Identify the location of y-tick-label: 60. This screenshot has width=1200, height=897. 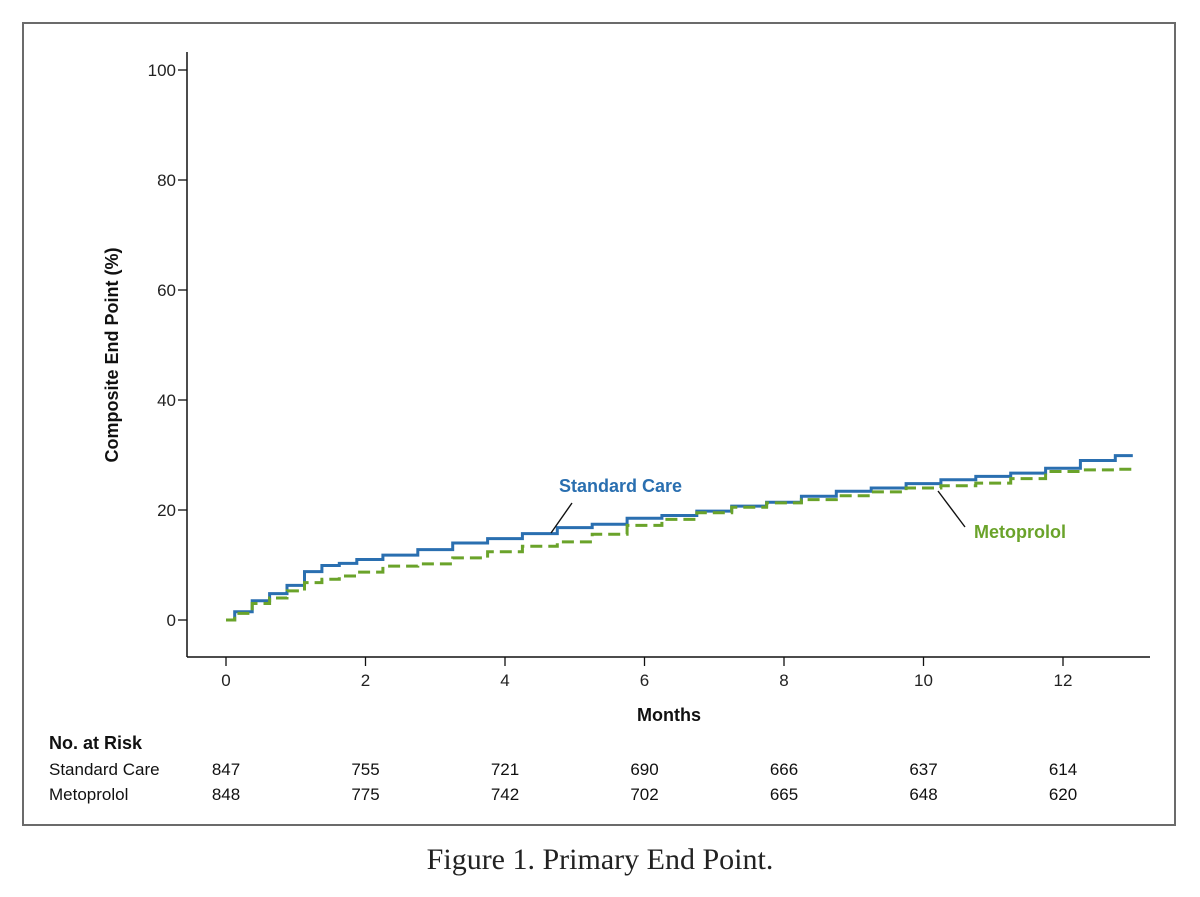
(166, 290).